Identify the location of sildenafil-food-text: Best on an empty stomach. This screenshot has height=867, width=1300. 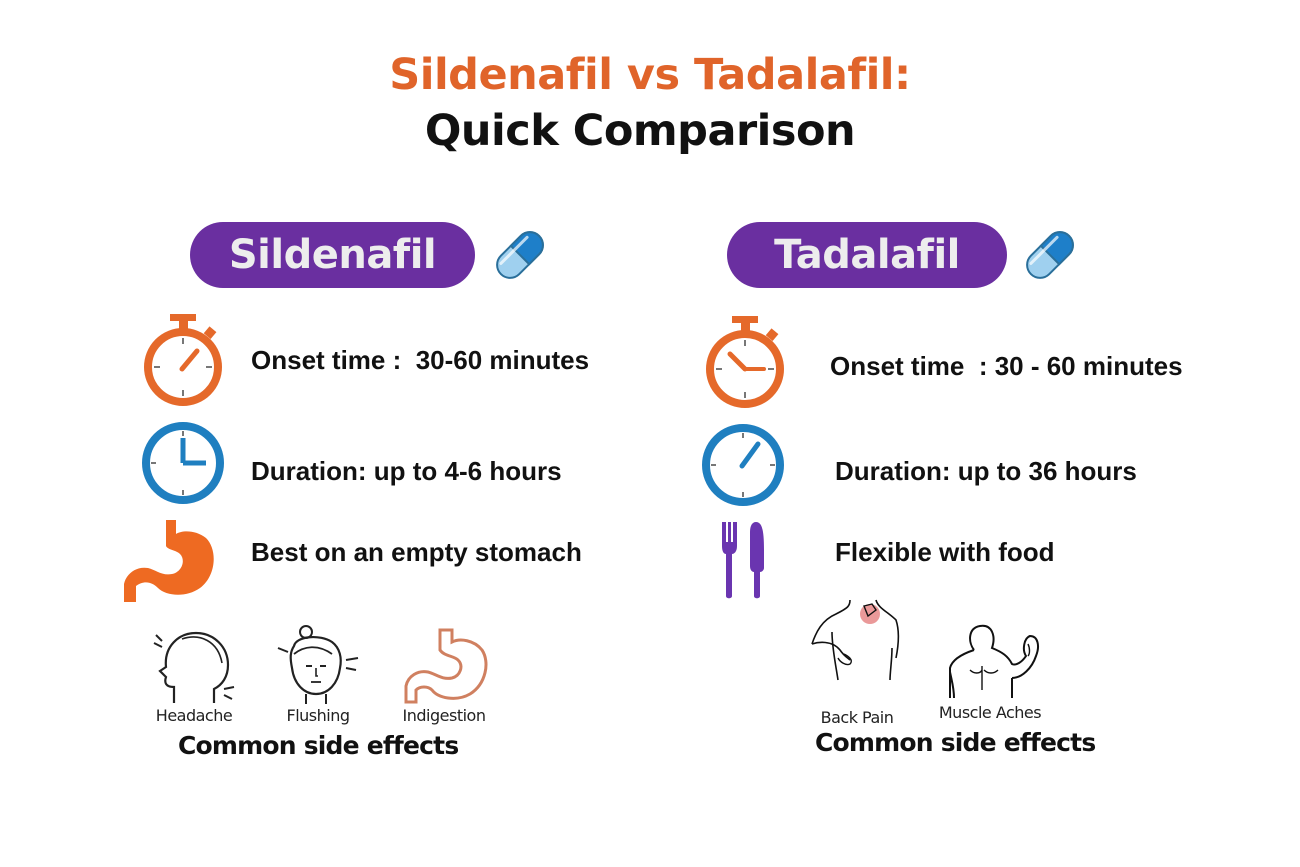
(416, 552).